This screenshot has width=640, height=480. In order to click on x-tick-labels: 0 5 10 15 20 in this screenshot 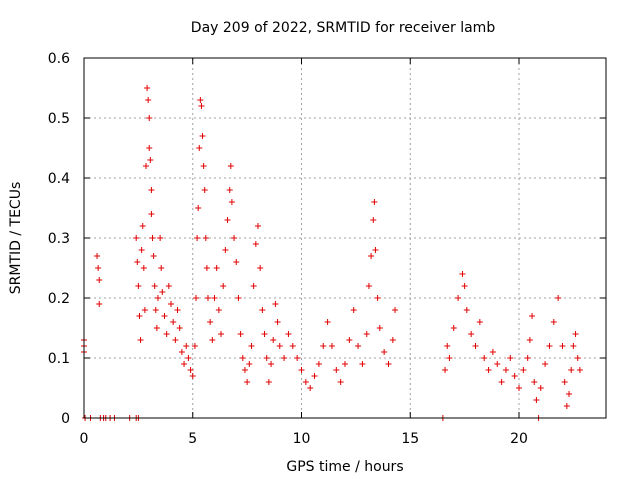, I will do `click(304, 439)`.